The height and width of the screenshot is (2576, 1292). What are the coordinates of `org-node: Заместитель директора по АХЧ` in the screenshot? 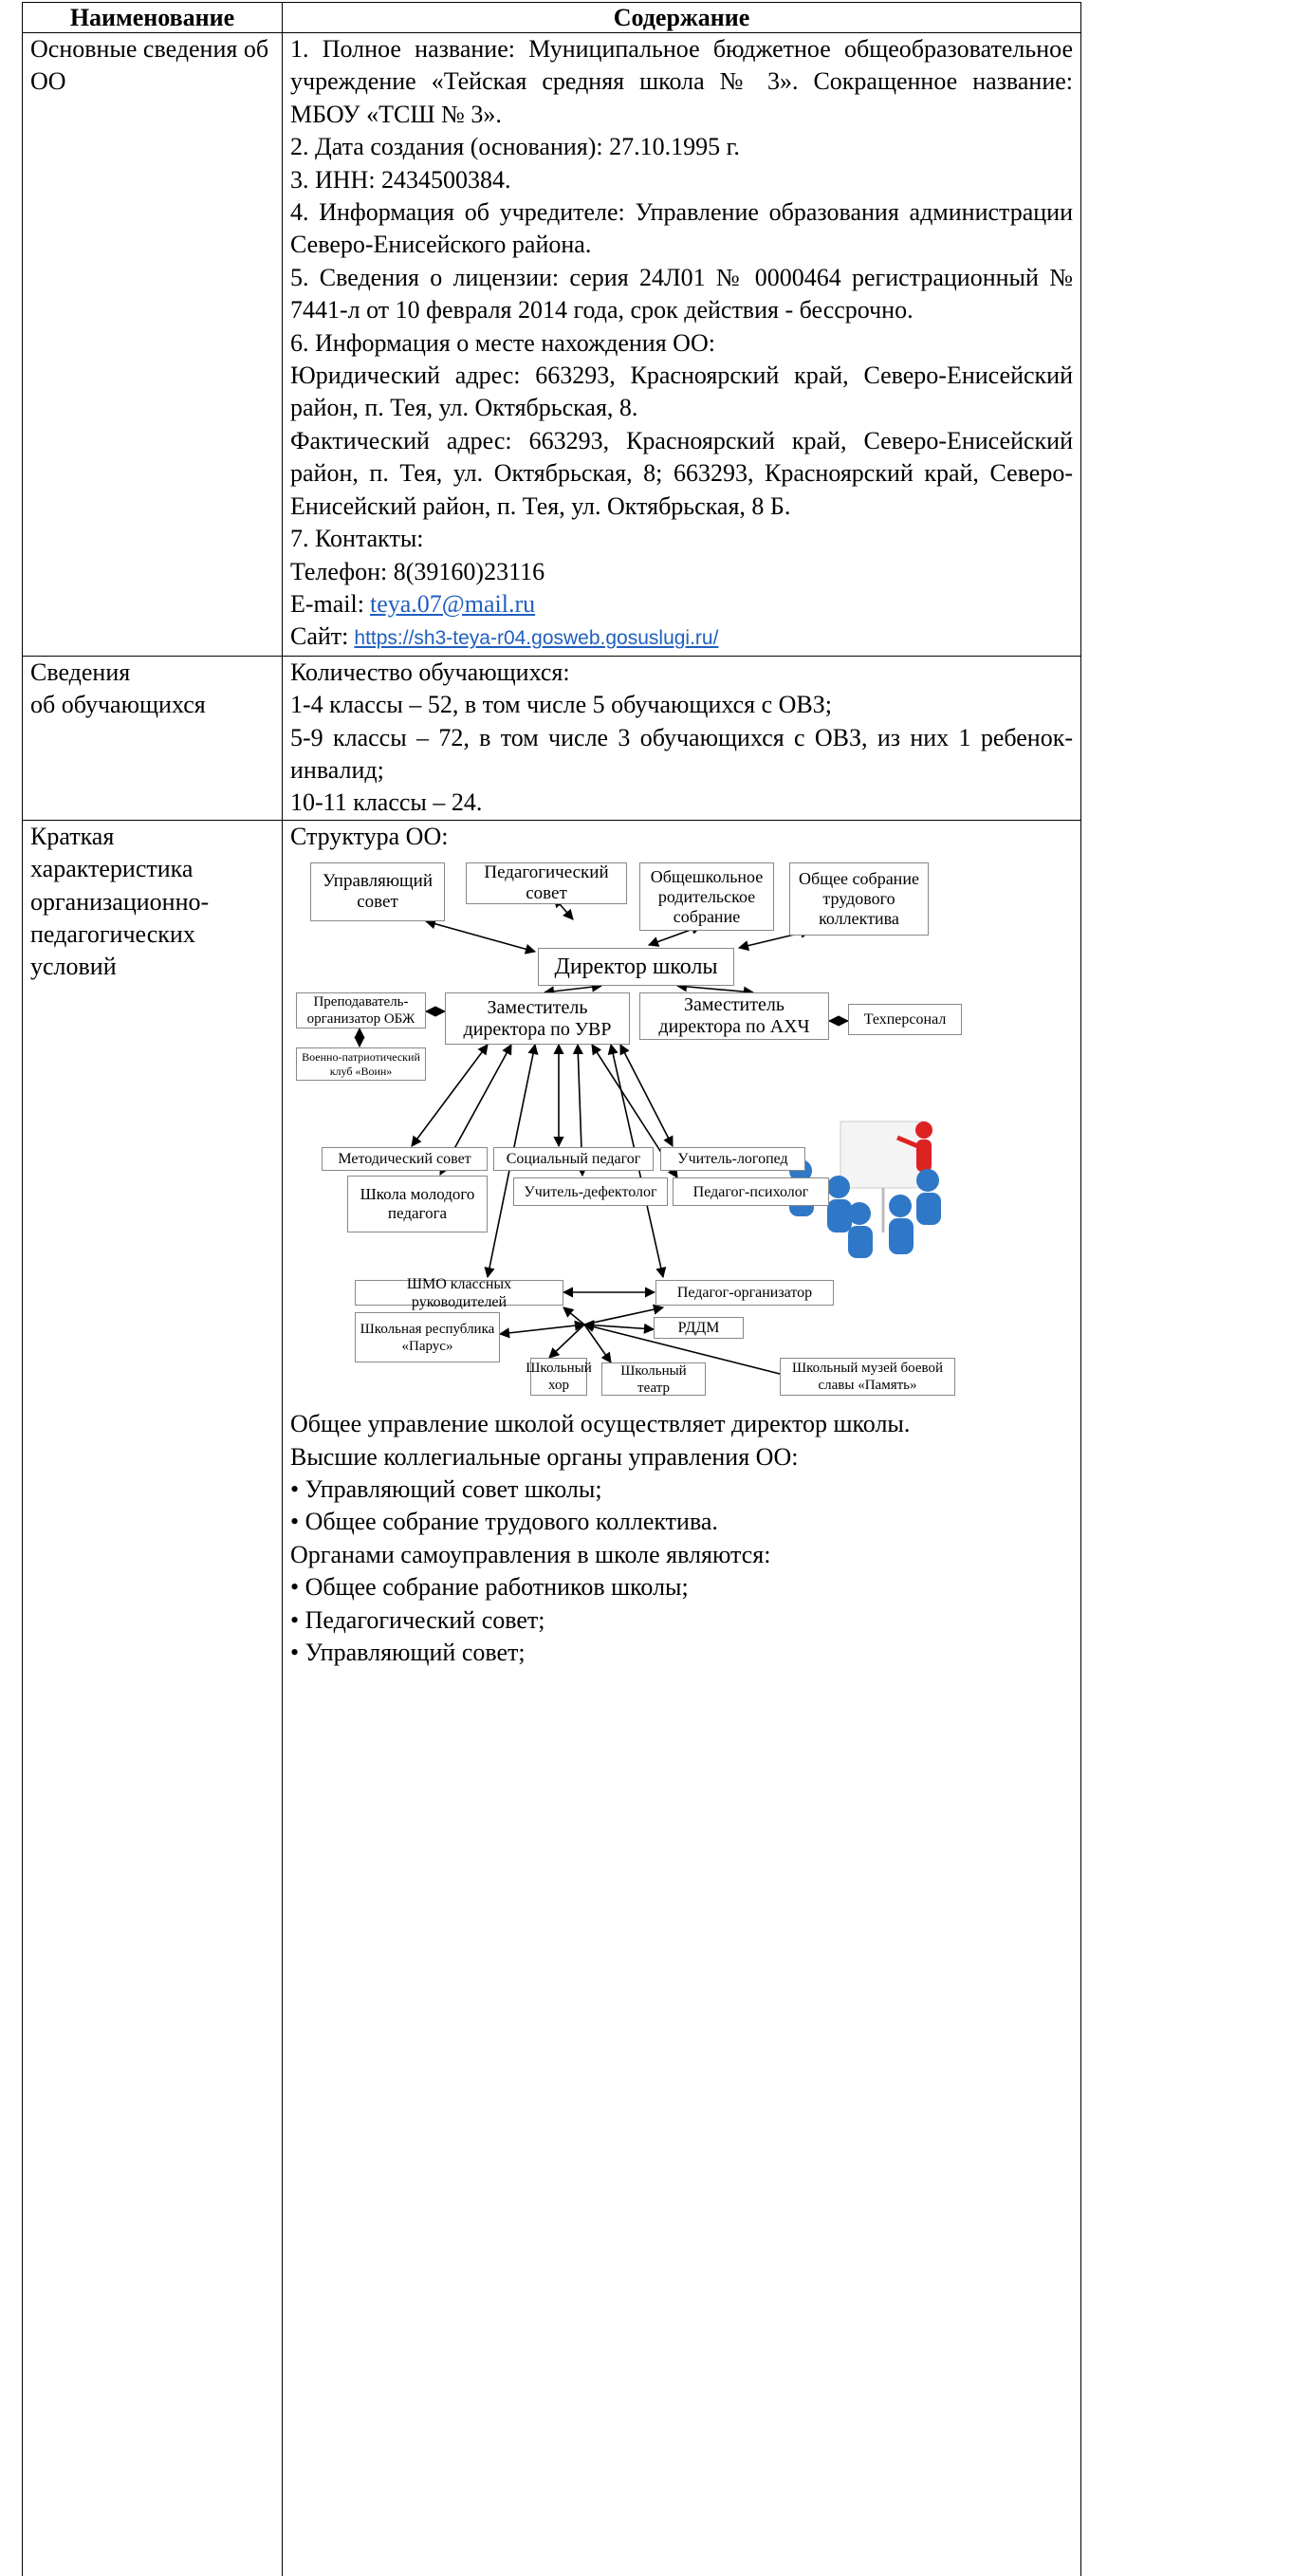 It's located at (734, 1016).